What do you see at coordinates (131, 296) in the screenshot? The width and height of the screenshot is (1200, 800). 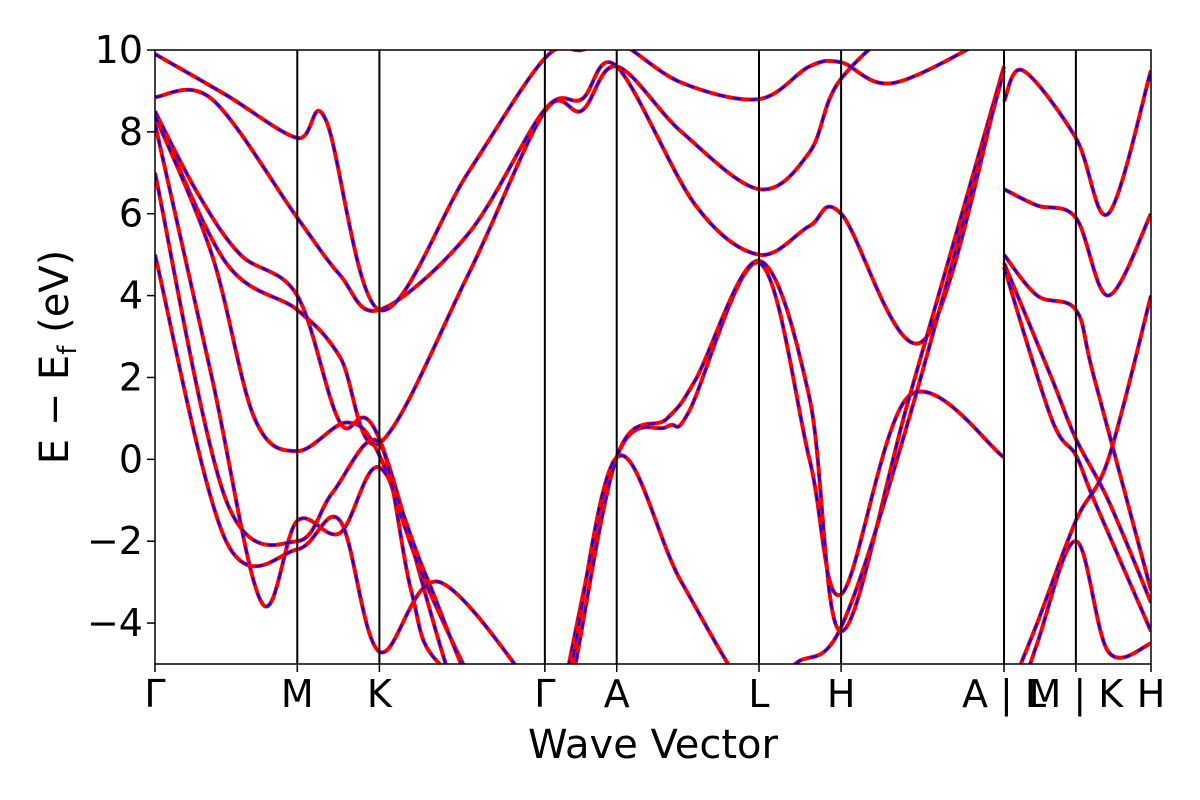 I see `y-tick-label: 4` at bounding box center [131, 296].